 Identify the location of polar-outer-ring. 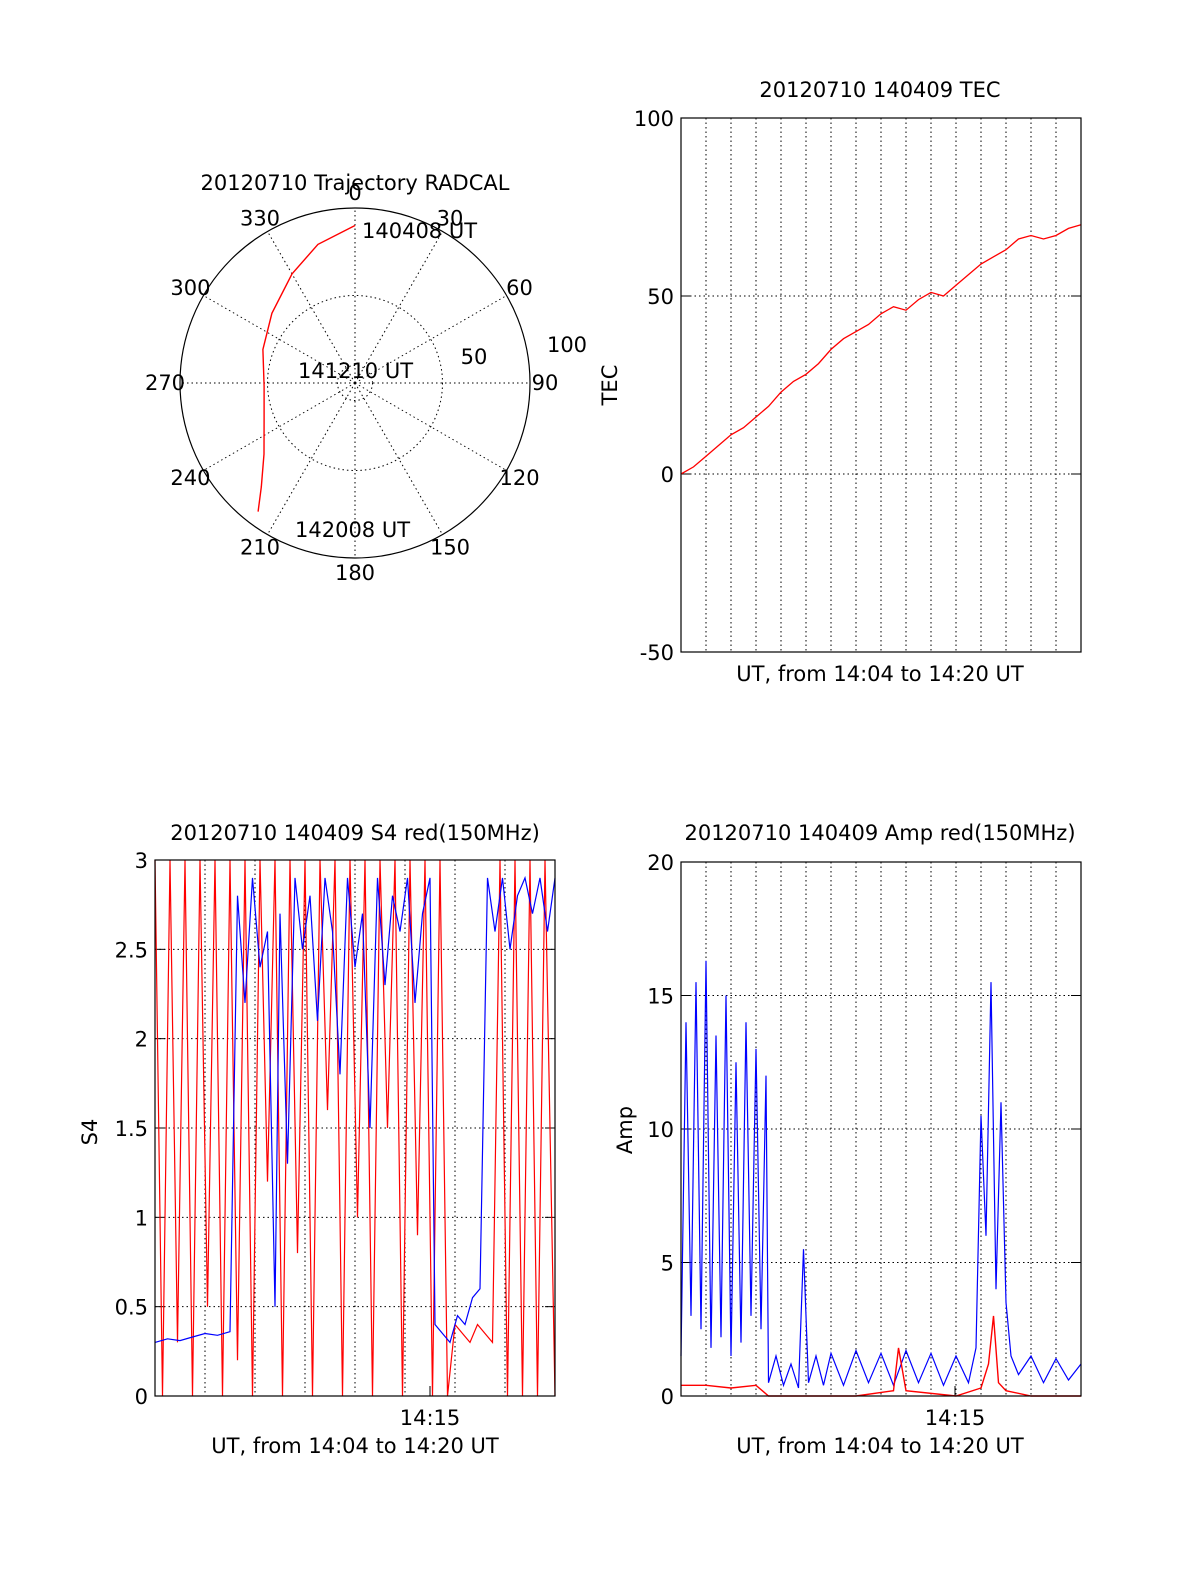
(355, 383).